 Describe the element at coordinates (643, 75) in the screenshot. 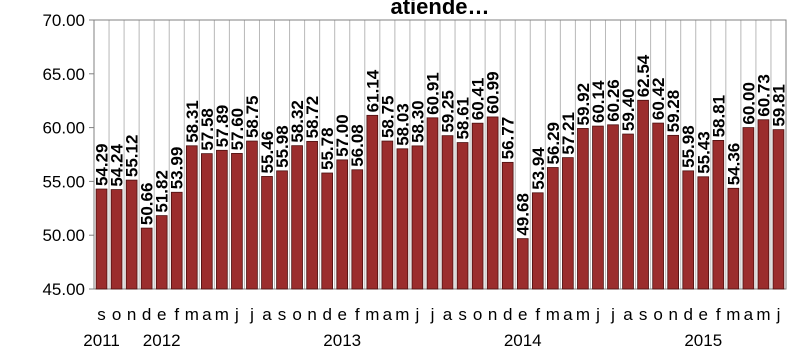

I see `data-label: 62.54` at that location.